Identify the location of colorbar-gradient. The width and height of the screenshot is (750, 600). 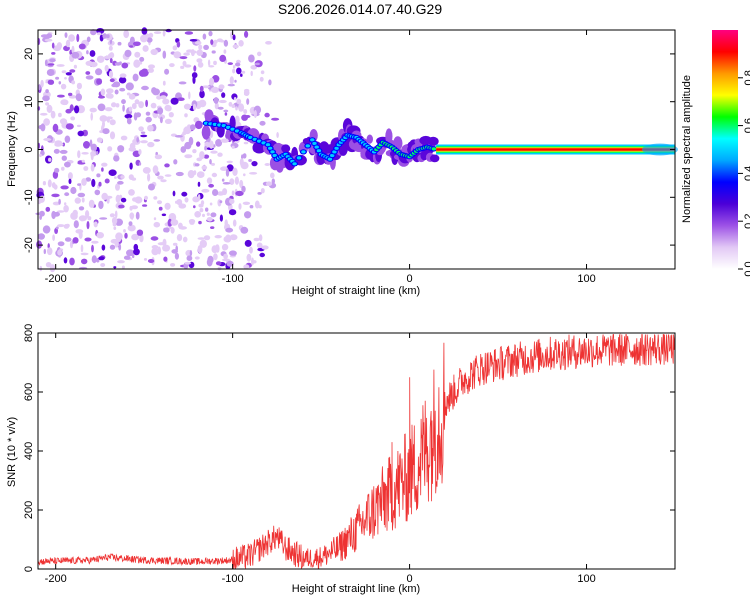
(725, 149).